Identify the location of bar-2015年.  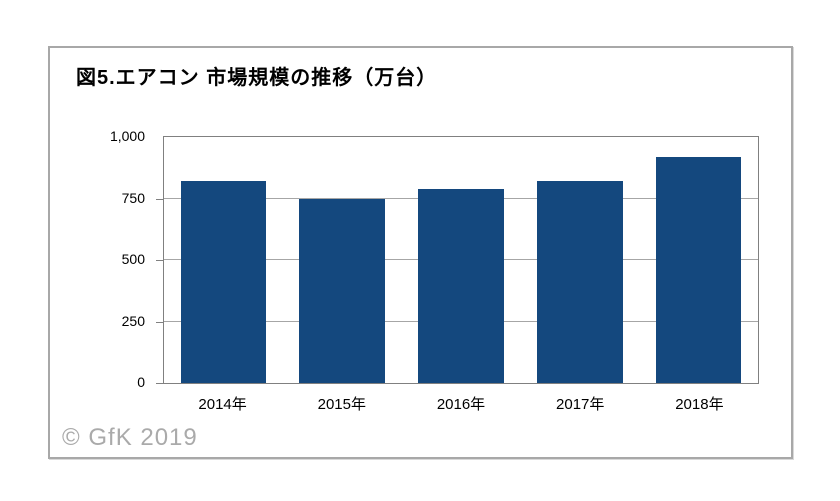
(342, 290).